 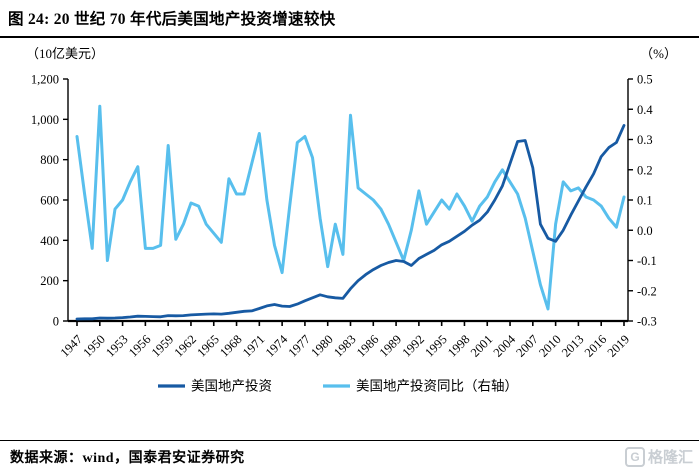 I want to click on left-axis-unit-label: （10亿美元）, so click(x=65, y=53).